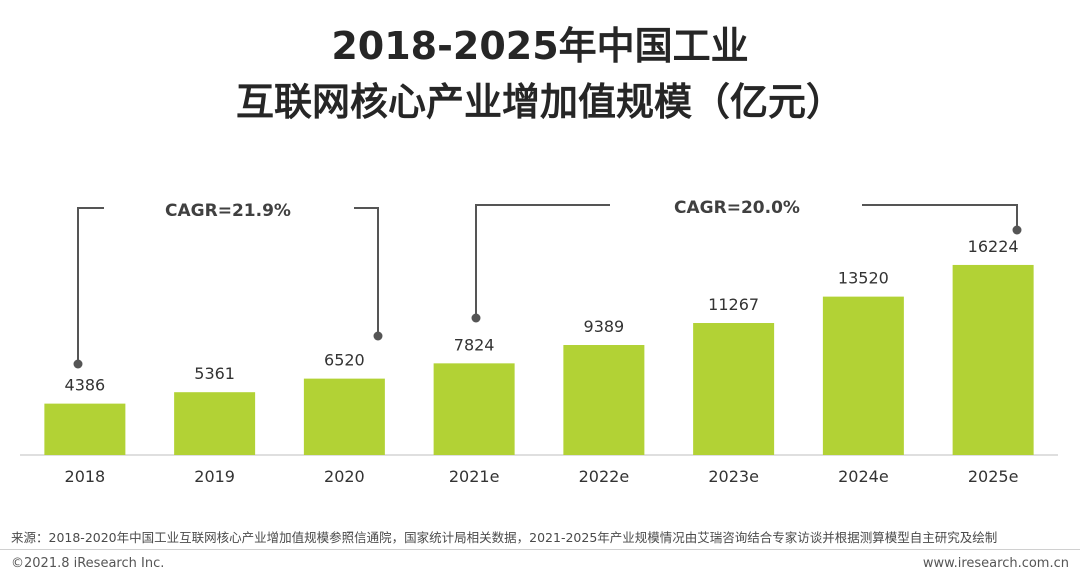  Describe the element at coordinates (993, 476) in the screenshot. I see `x-tick-label-2025e: 2025e` at that location.